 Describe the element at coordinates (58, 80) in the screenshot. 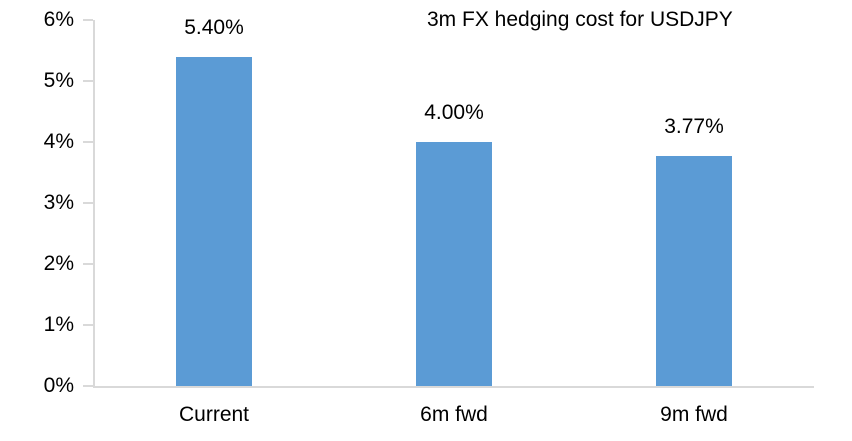

I see `y-tick-label: 5%` at that location.